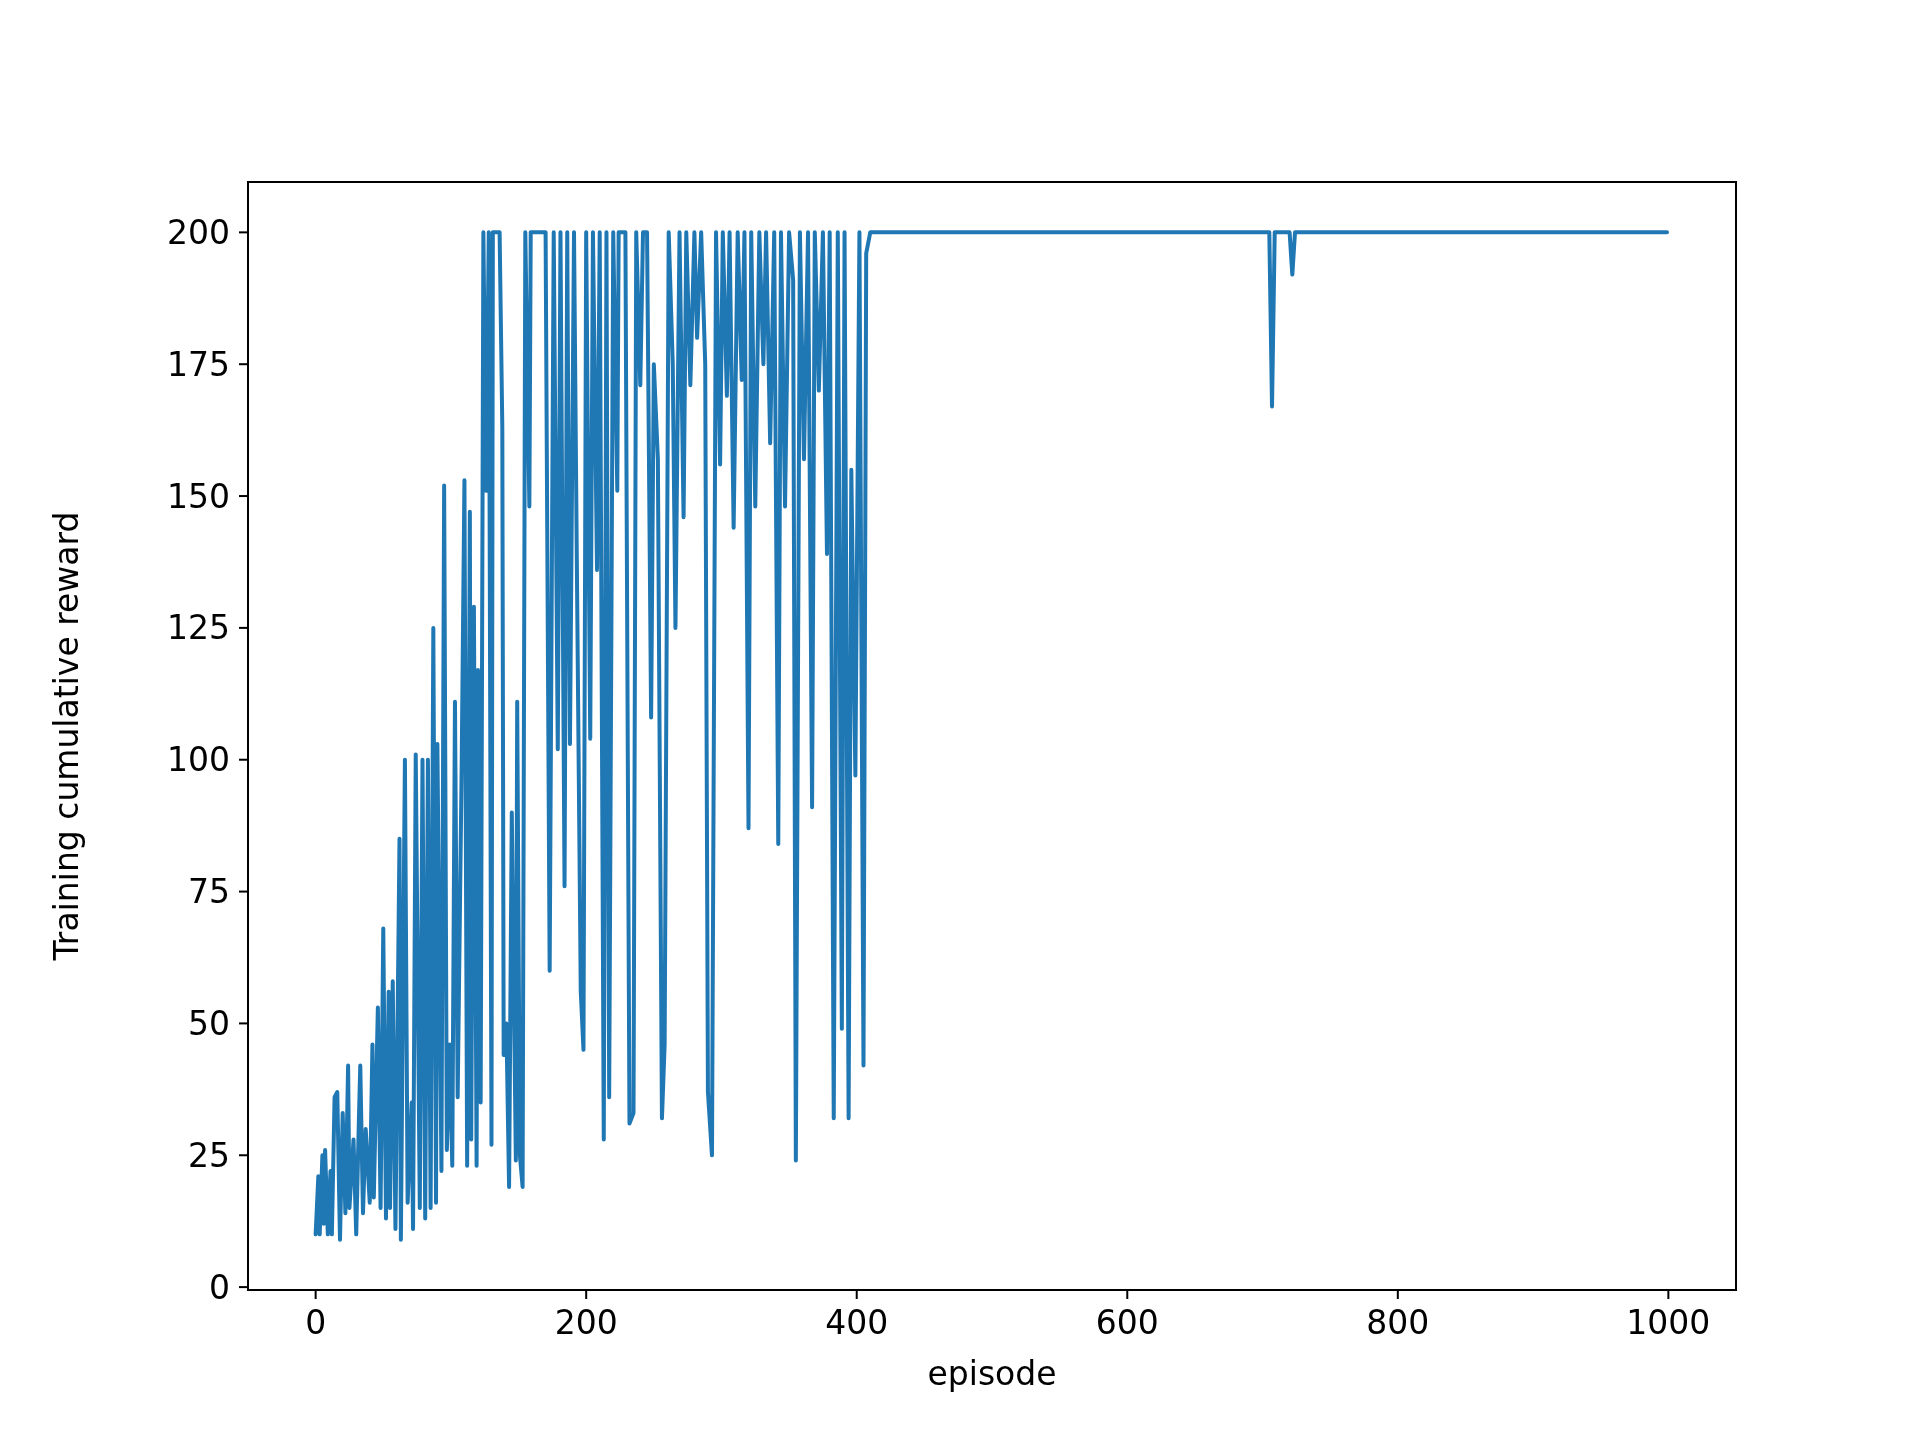 The width and height of the screenshot is (1920, 1440). Describe the element at coordinates (209, 892) in the screenshot. I see `y-tick-label: 75` at that location.